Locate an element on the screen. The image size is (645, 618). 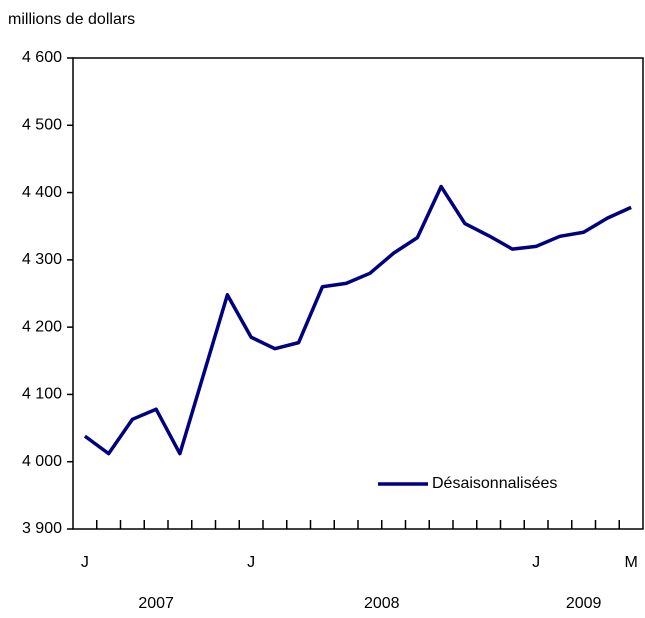
y-tick-label: 4 100 is located at coordinates (42, 394).